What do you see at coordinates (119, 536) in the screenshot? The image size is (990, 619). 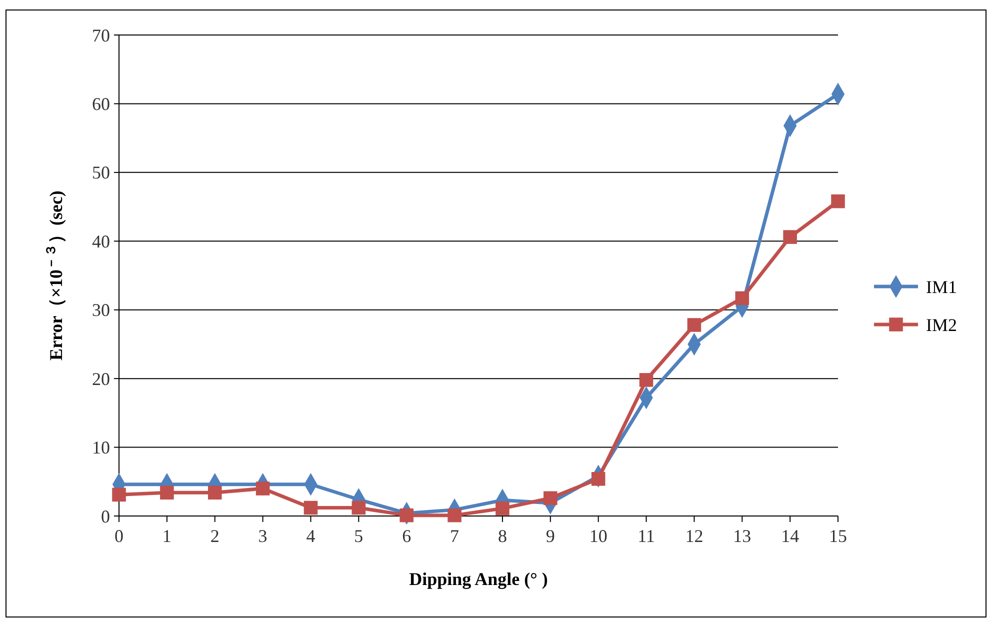 I see `x-tick-label: 0` at bounding box center [119, 536].